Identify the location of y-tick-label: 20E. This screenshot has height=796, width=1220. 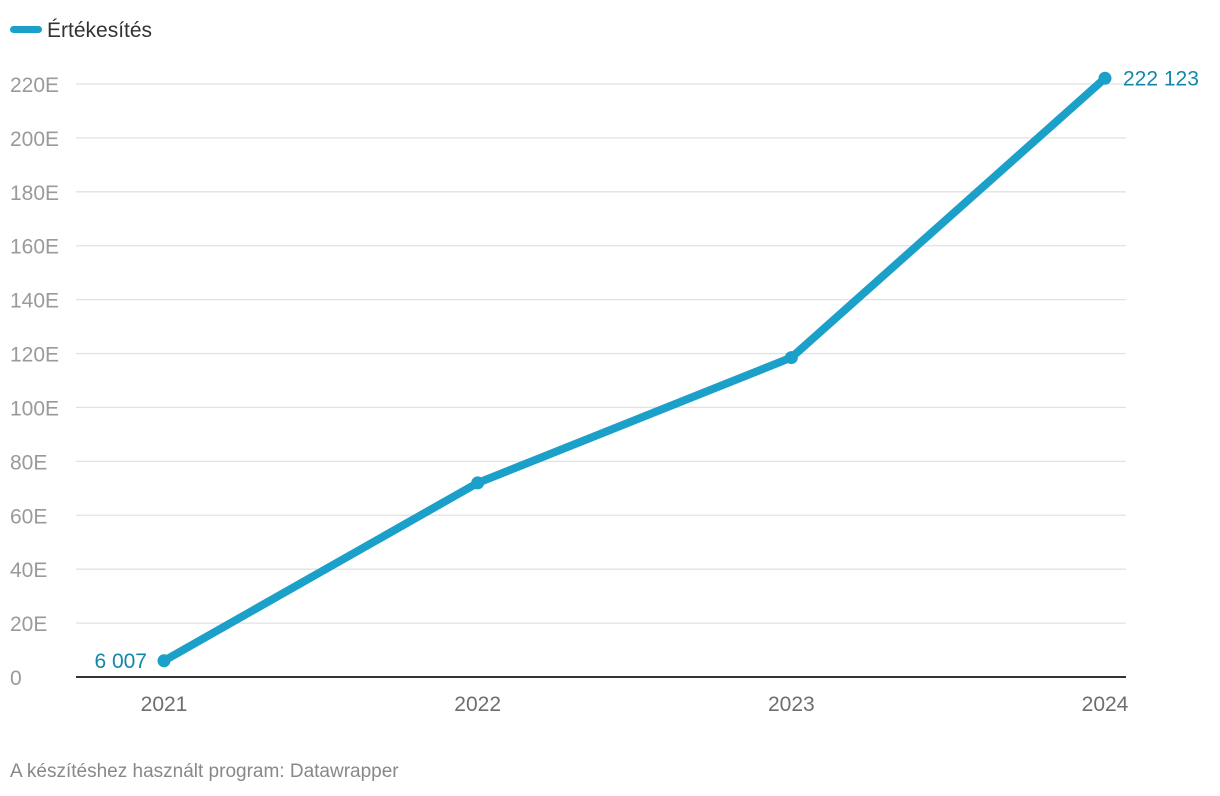
(28, 624).